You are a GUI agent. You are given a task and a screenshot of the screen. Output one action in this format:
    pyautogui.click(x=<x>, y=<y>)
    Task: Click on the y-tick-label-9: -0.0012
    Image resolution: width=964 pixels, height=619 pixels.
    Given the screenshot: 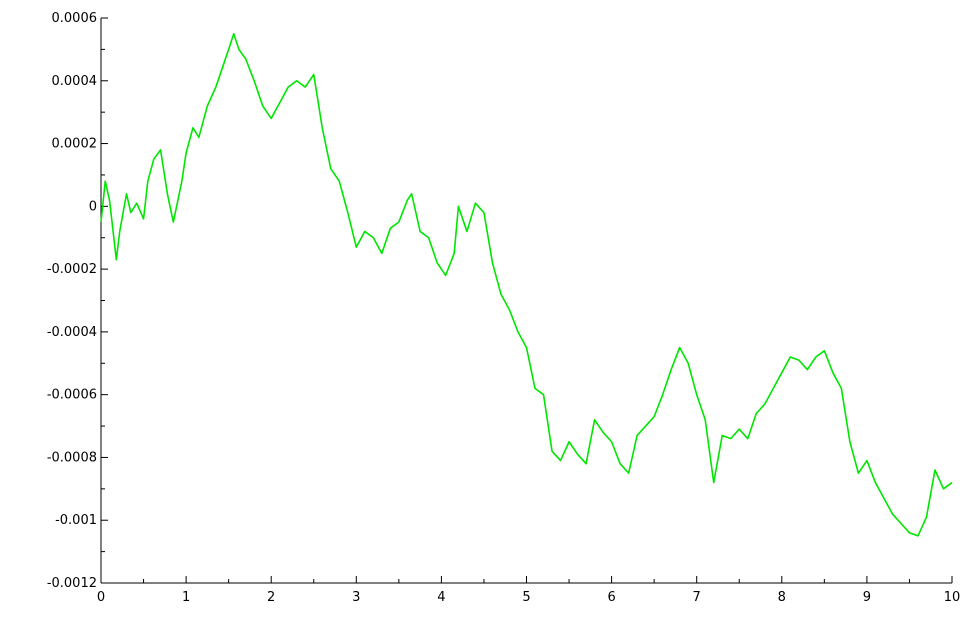 What is the action you would take?
    pyautogui.click(x=72, y=583)
    